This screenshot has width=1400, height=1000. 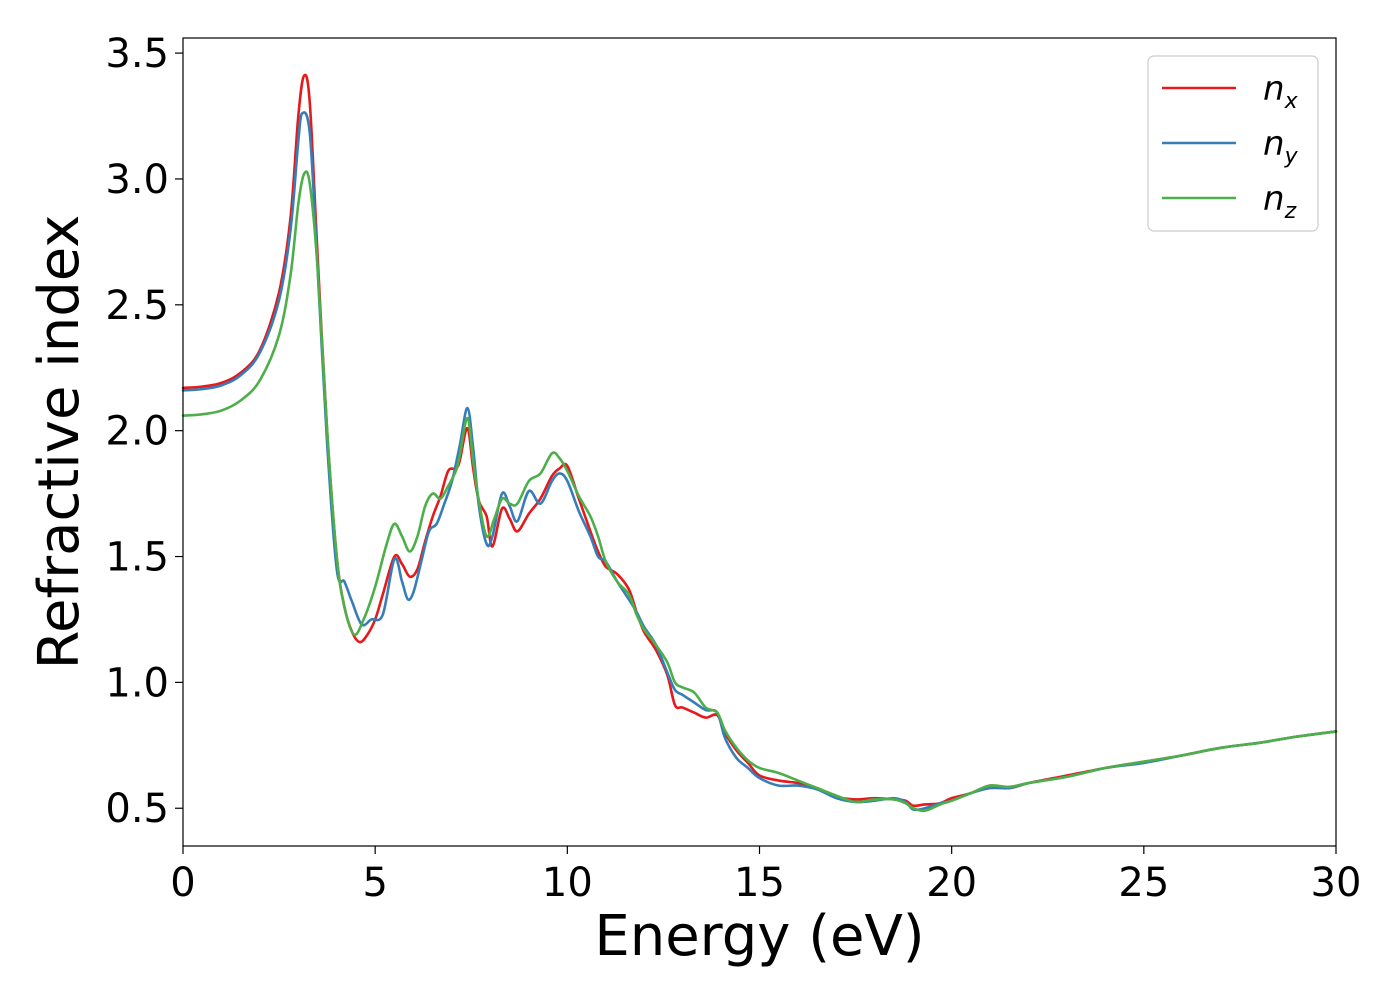 I want to click on y-tick-label: 3.5, so click(x=137, y=54).